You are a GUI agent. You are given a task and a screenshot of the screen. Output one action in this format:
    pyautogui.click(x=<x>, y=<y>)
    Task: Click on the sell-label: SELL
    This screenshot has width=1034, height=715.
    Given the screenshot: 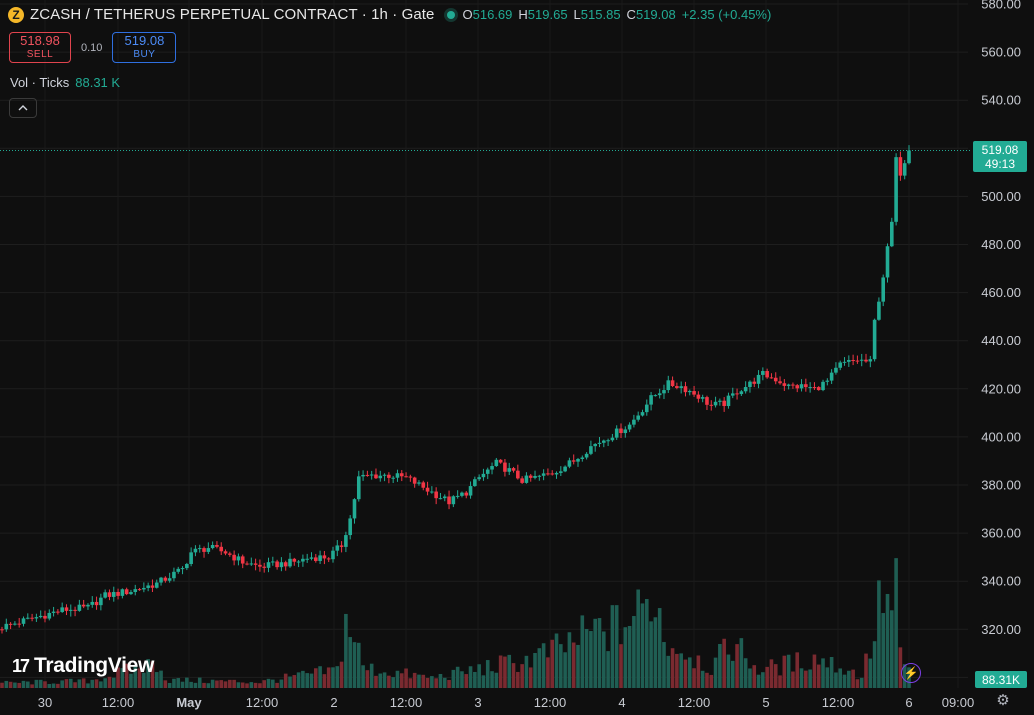 What is the action you would take?
    pyautogui.click(x=40, y=54)
    